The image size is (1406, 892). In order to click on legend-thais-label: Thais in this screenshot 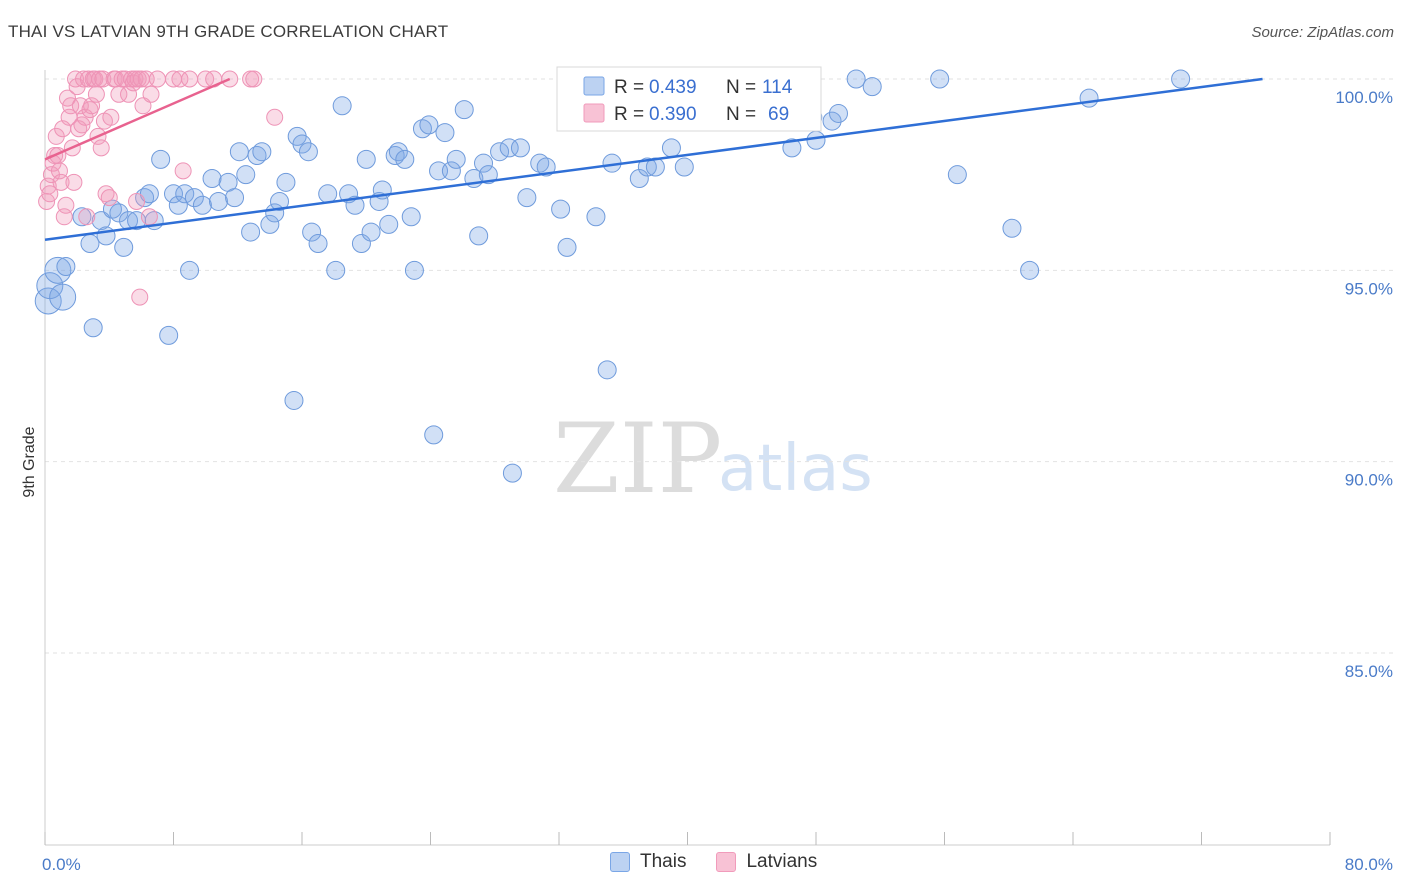, I will do `click(663, 861)`.